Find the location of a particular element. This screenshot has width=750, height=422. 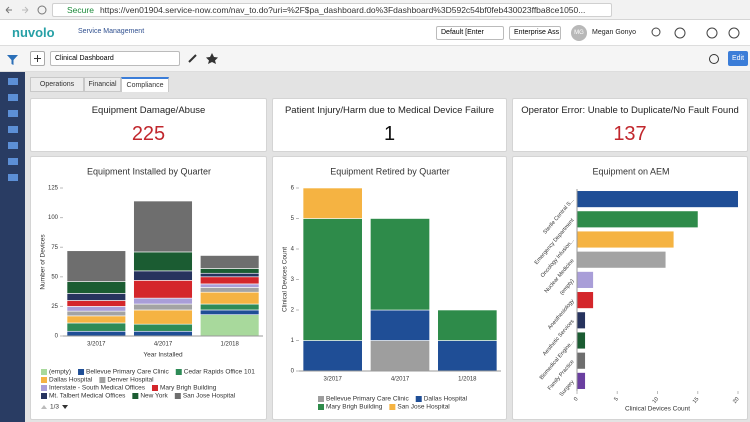

legend-next is located at coordinates (65, 407).